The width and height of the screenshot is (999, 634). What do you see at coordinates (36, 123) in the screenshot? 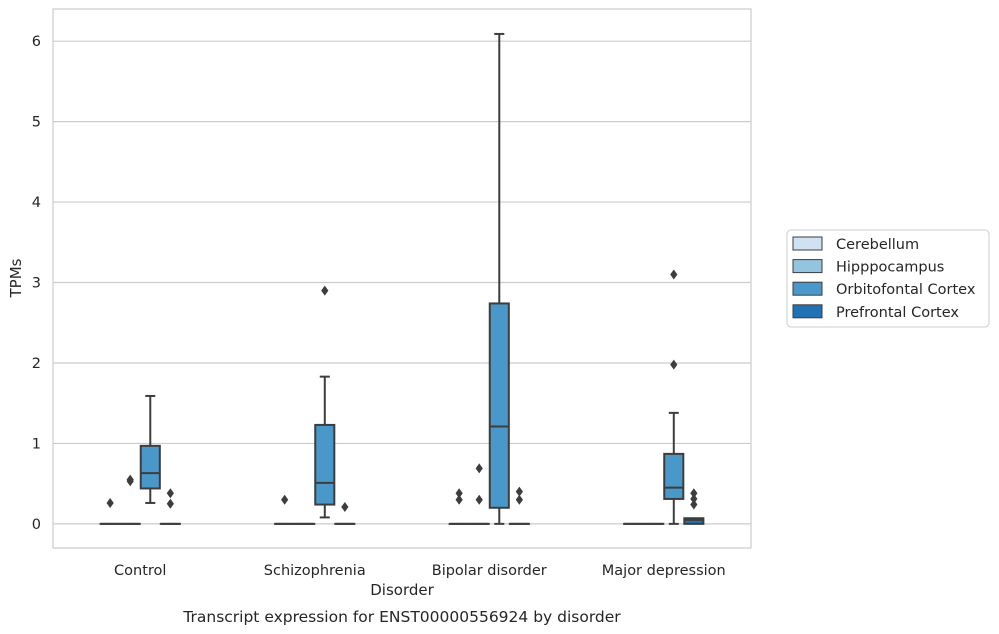
I see `y-tick-label: 5` at bounding box center [36, 123].